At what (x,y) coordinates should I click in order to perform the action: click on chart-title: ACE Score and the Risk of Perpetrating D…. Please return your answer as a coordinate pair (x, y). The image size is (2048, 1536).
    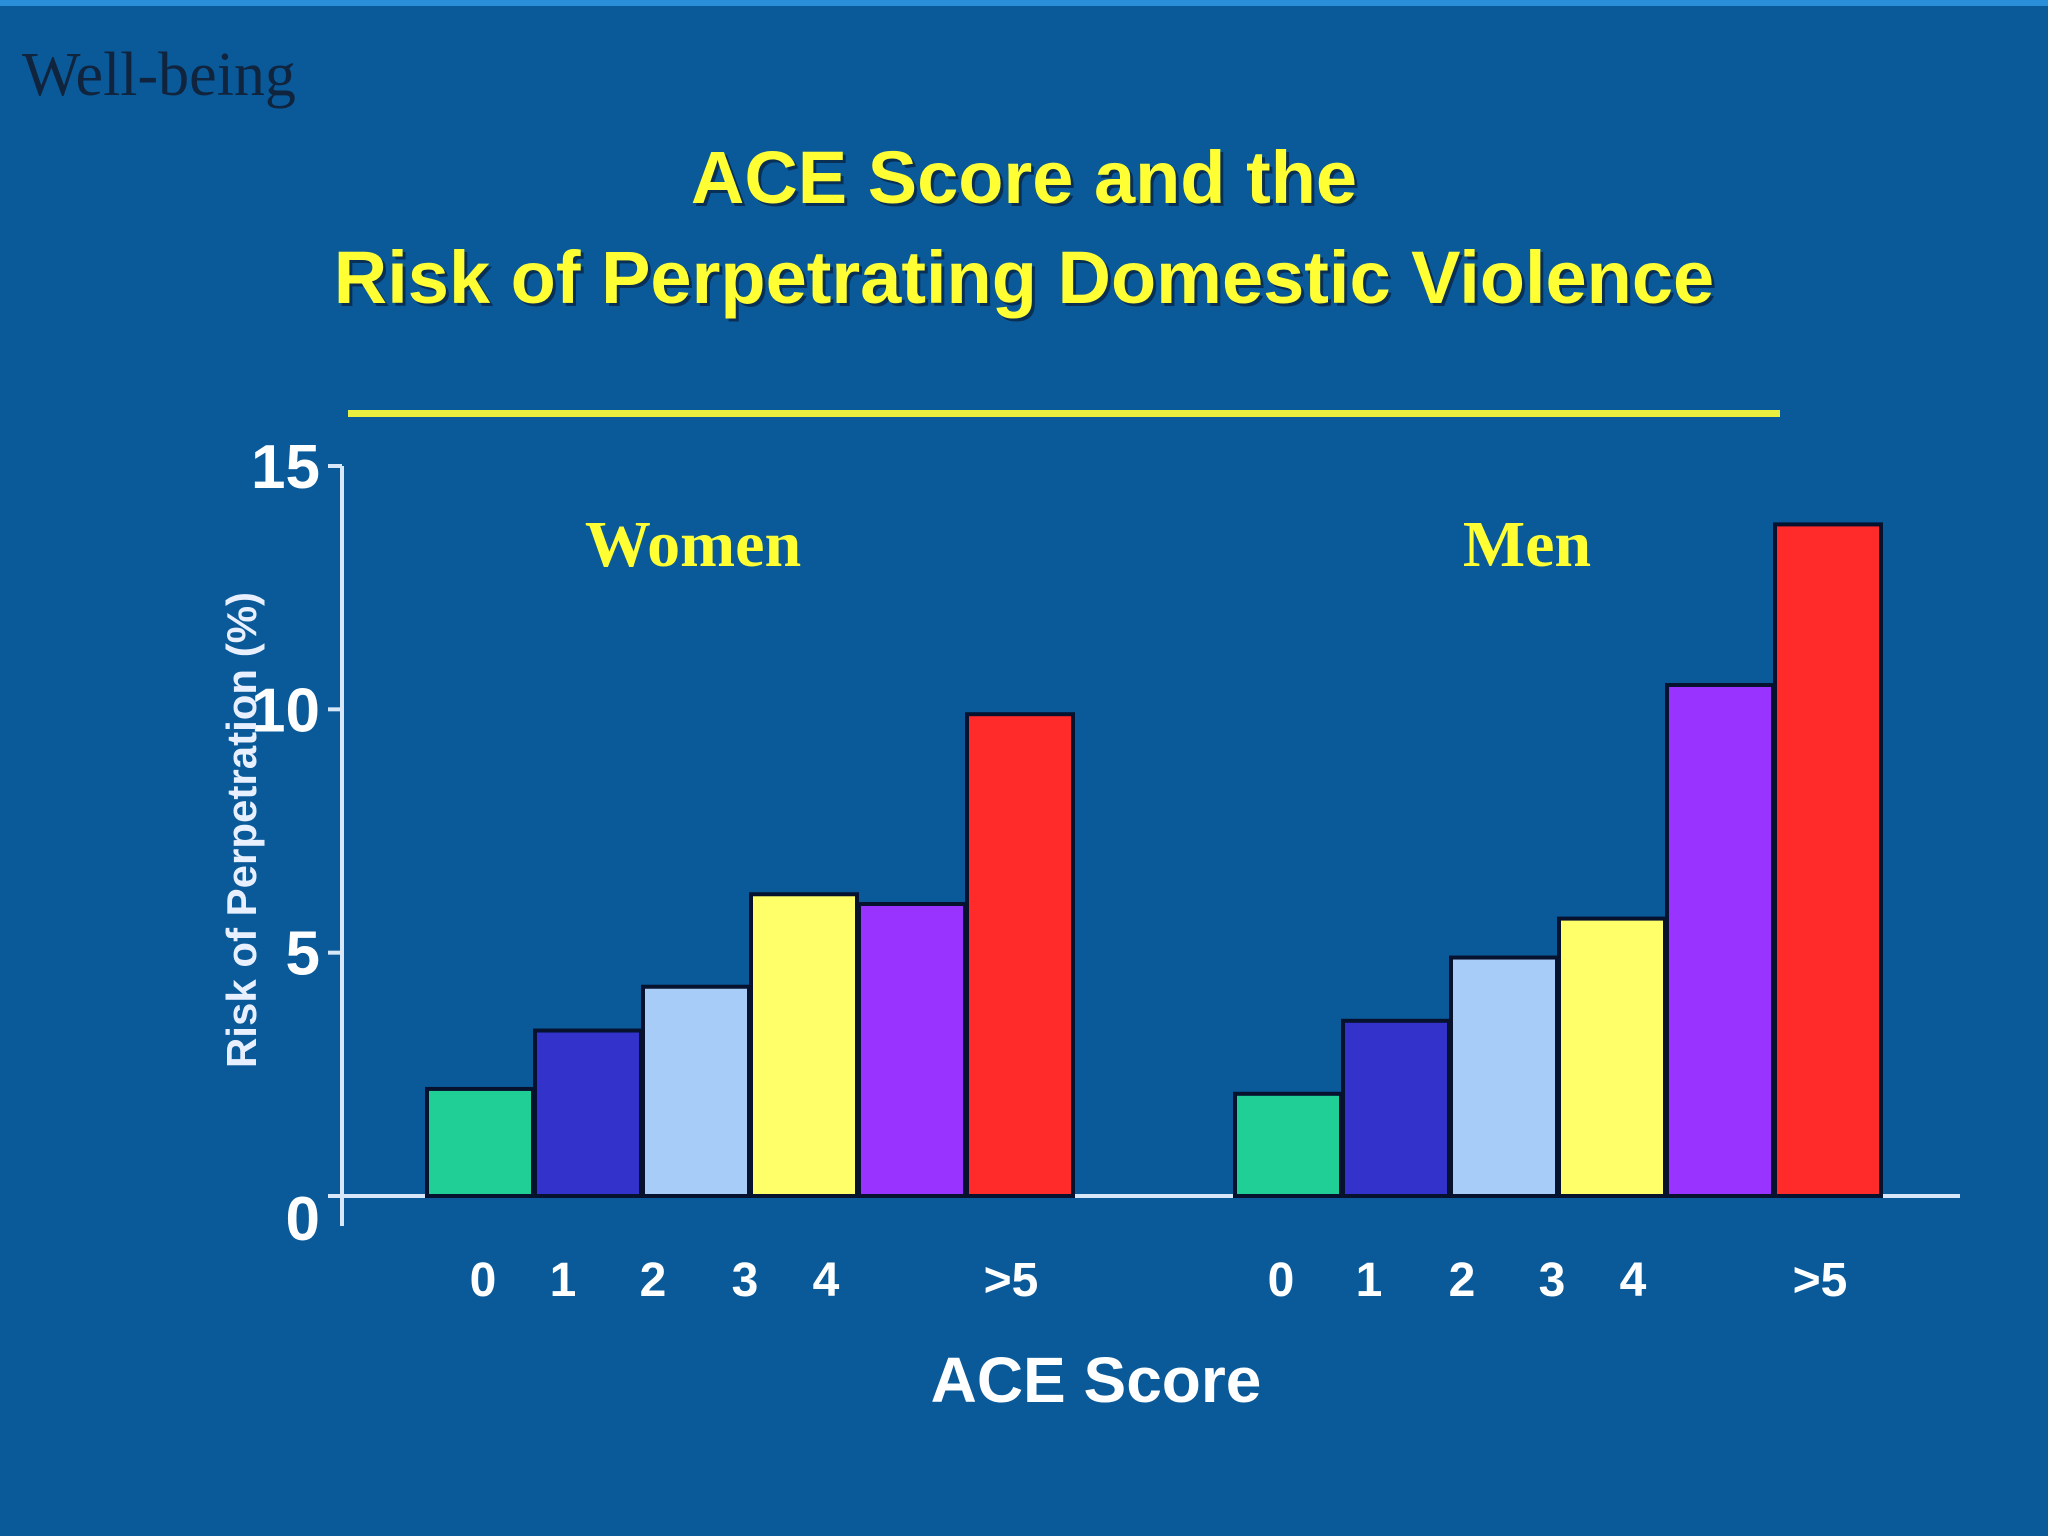
    Looking at the image, I should click on (1024, 228).